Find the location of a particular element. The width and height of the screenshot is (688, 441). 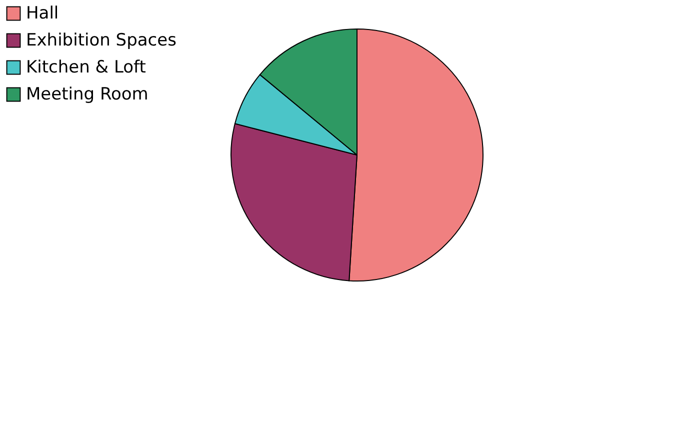

legend-label: Exhibition Spaces is located at coordinates (101, 40).